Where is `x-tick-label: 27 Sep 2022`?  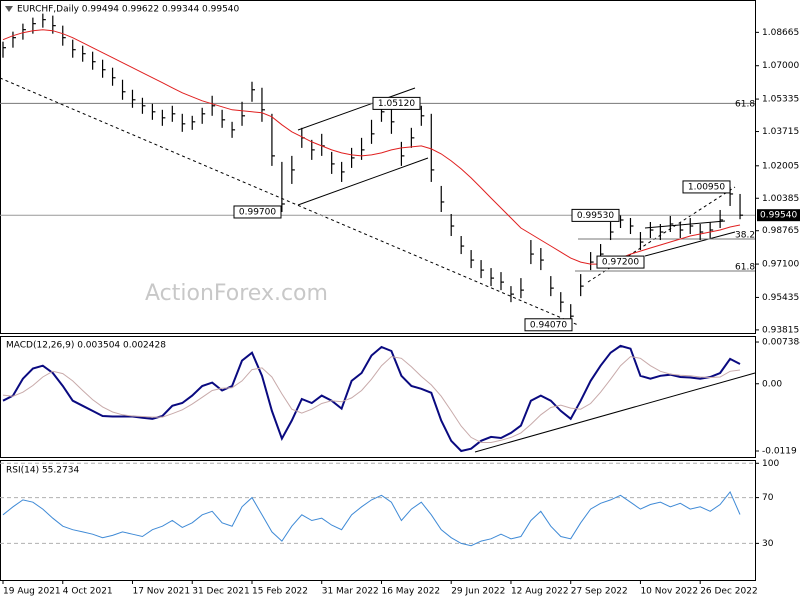
x-tick-label: 27 Sep 2022 is located at coordinates (599, 592).